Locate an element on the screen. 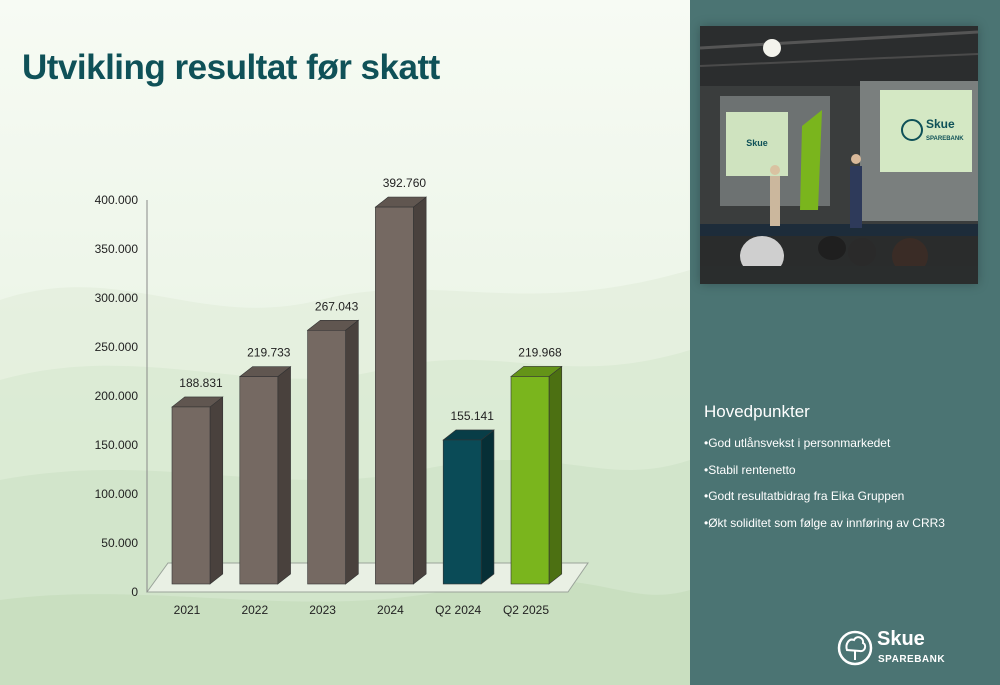 Image resolution: width=1000 pixels, height=685 pixels. tree-logo-icon is located at coordinates (855, 648).